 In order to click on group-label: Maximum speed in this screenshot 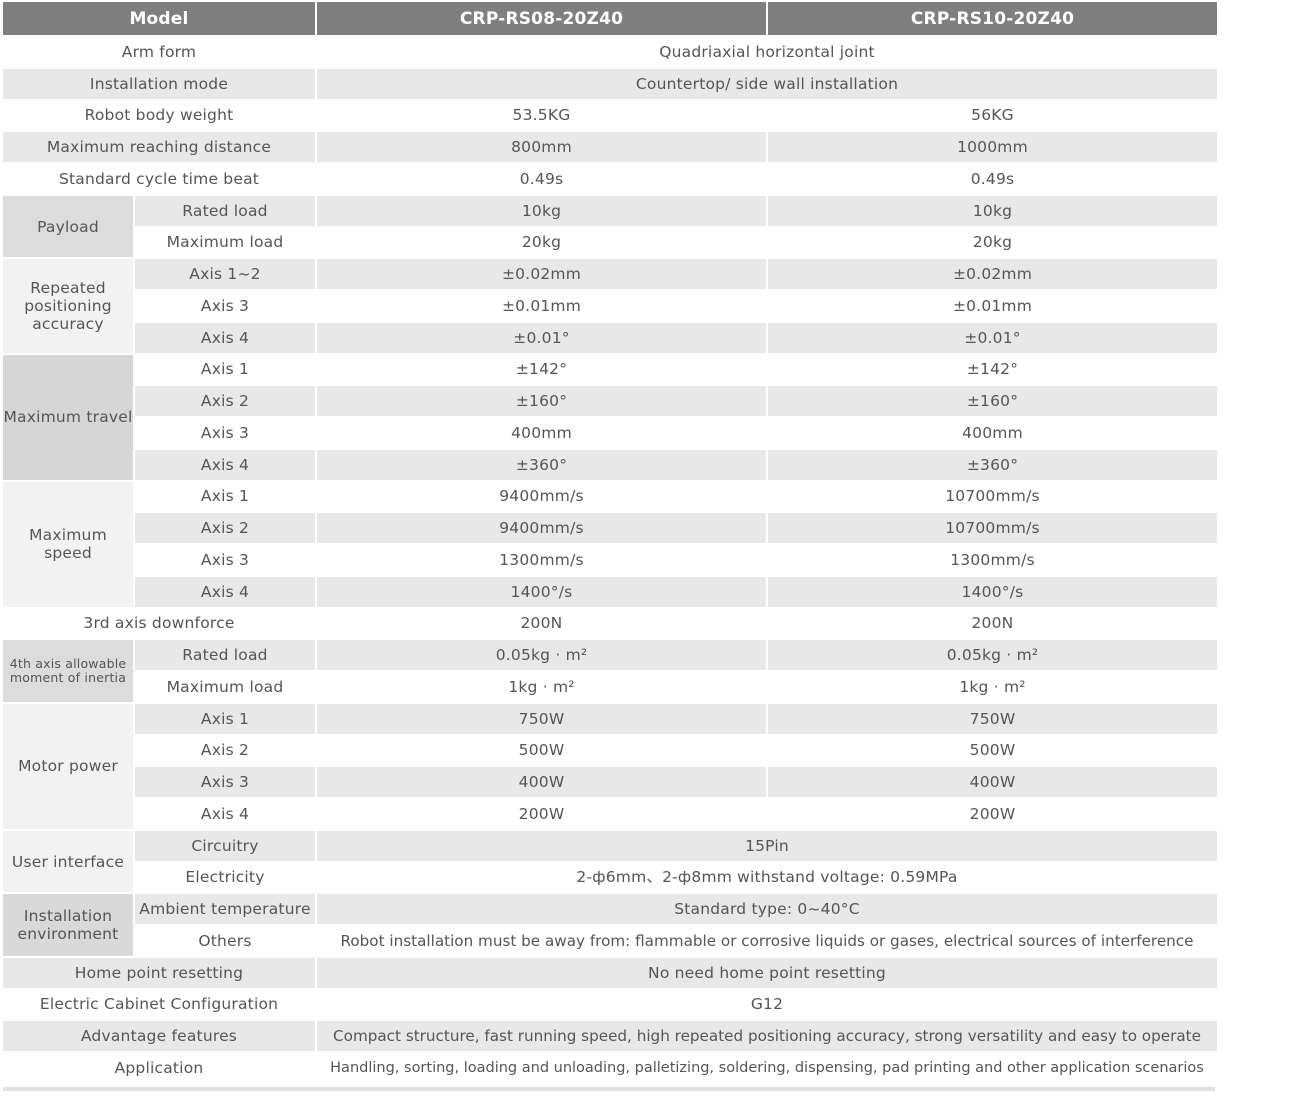, I will do `click(68, 544)`.